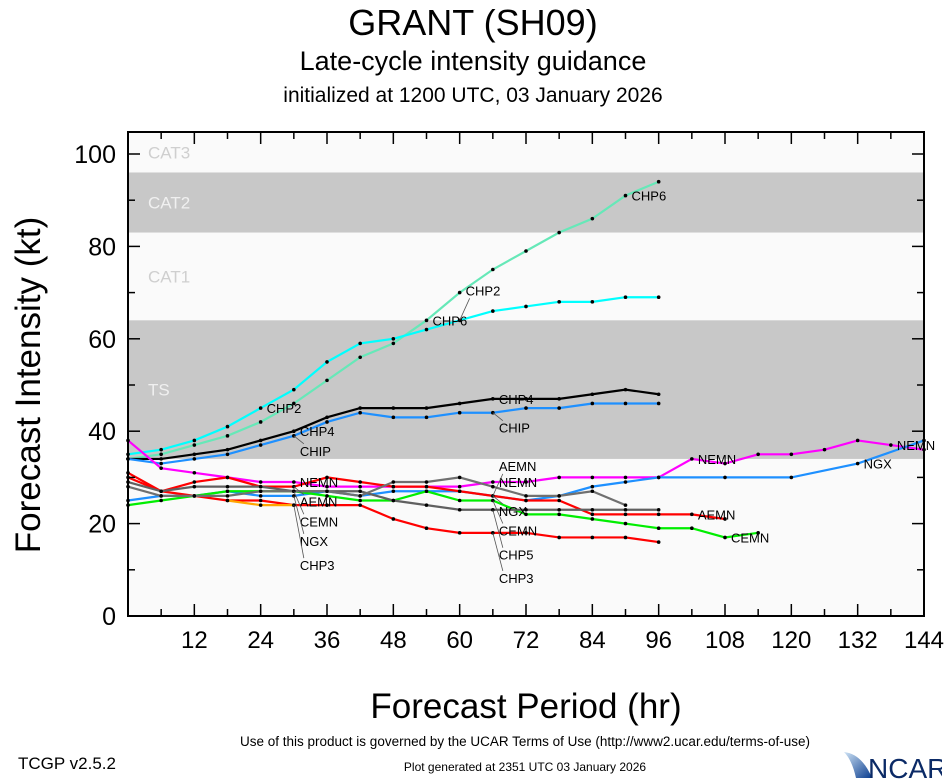 This screenshot has height=780, width=946. What do you see at coordinates (516, 555) in the screenshot?
I see `series-label: CHP5` at bounding box center [516, 555].